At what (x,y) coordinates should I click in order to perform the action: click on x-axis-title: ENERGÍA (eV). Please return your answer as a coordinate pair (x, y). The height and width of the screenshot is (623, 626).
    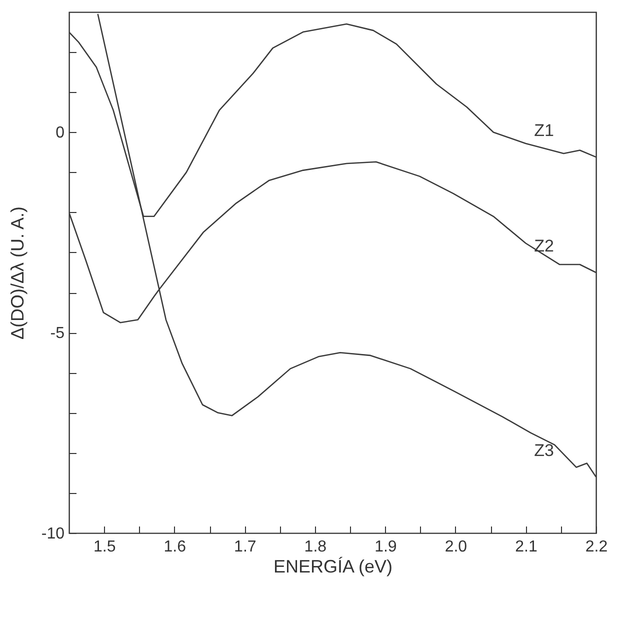
    Looking at the image, I should click on (333, 566).